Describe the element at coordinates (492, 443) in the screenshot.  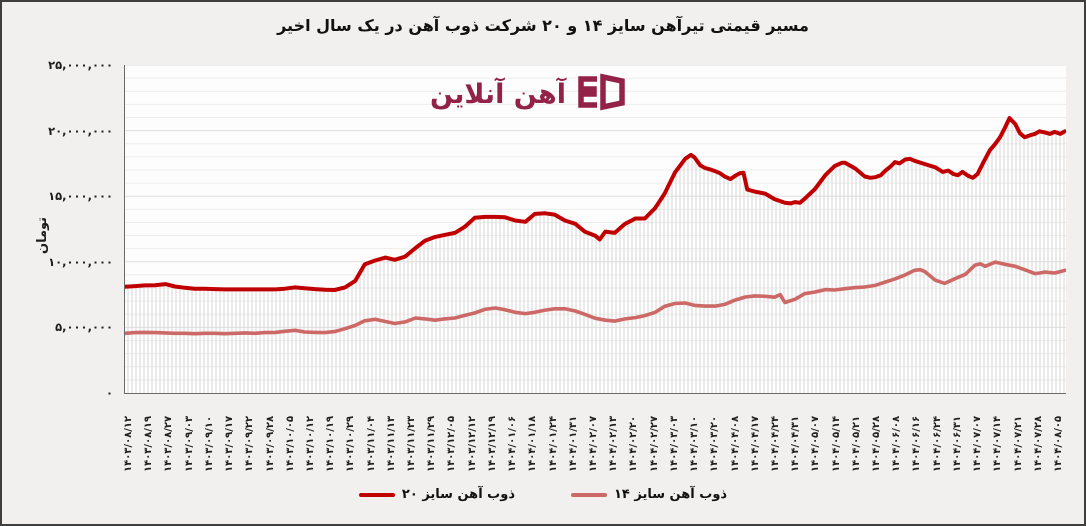
I see `x-tick-label: ۱۴۰۳/۱۲/۱۹` at that location.